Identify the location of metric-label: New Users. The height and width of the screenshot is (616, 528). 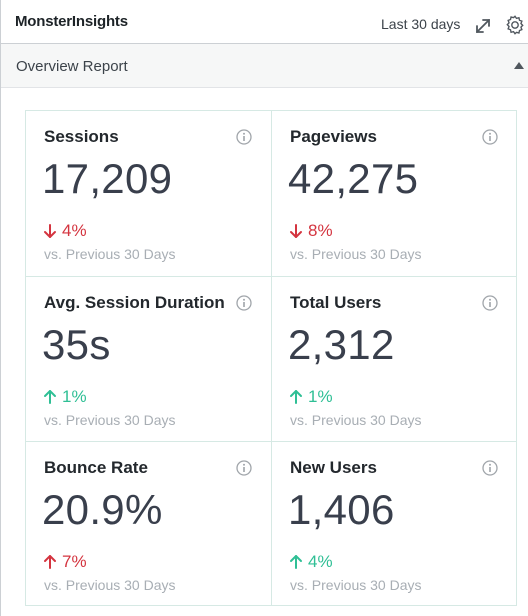
(333, 467).